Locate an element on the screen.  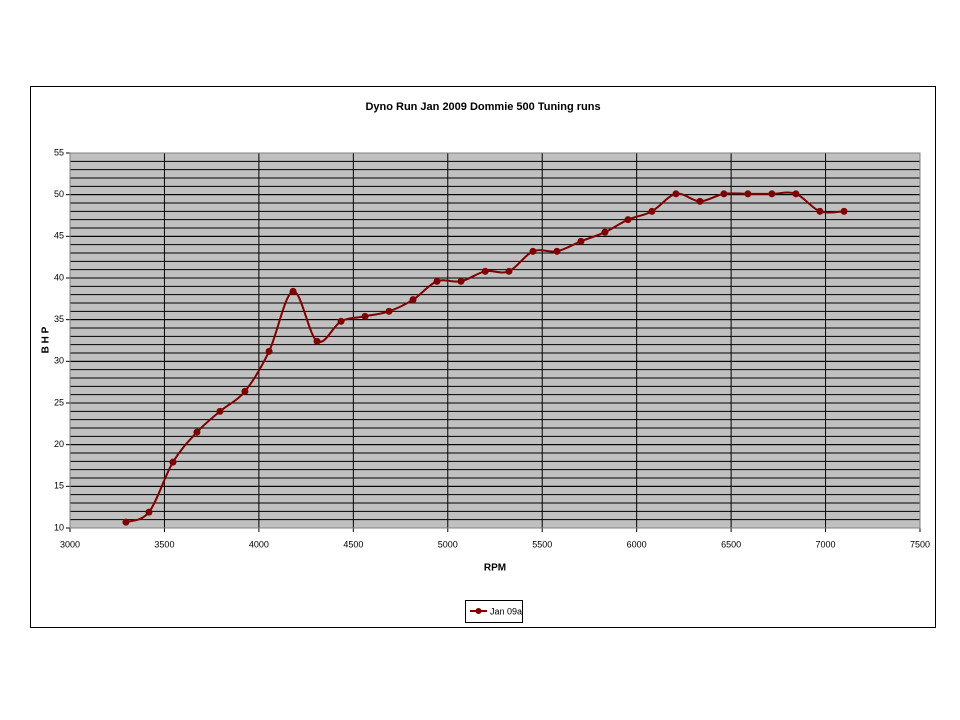
y-tick-label: 40 is located at coordinates (59, 277).